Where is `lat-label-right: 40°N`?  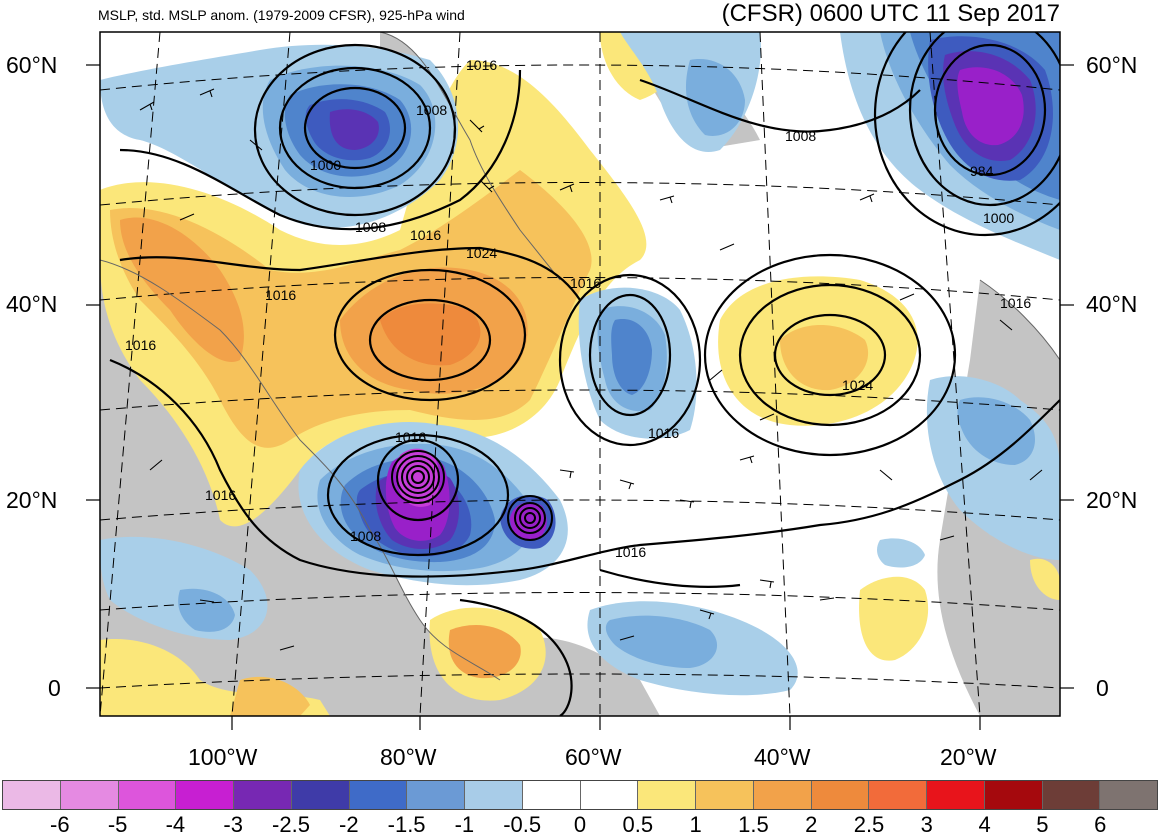 lat-label-right: 40°N is located at coordinates (1112, 304).